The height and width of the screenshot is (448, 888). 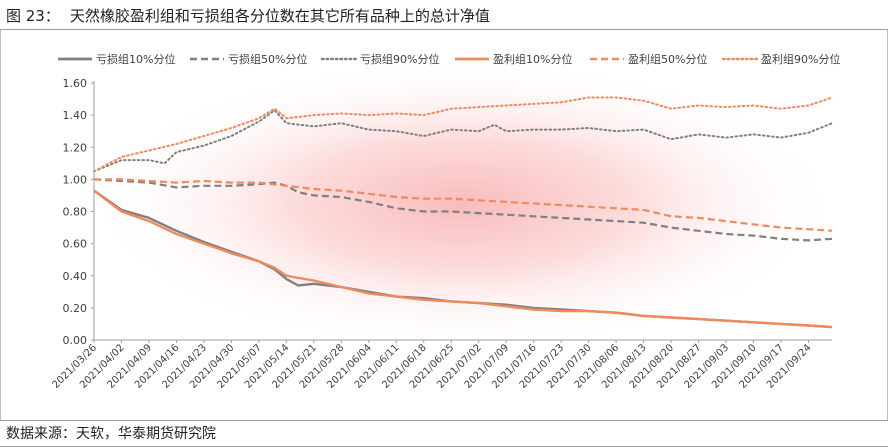 What do you see at coordinates (0, 225) in the screenshot?
I see `frame-left-edge` at bounding box center [0, 225].